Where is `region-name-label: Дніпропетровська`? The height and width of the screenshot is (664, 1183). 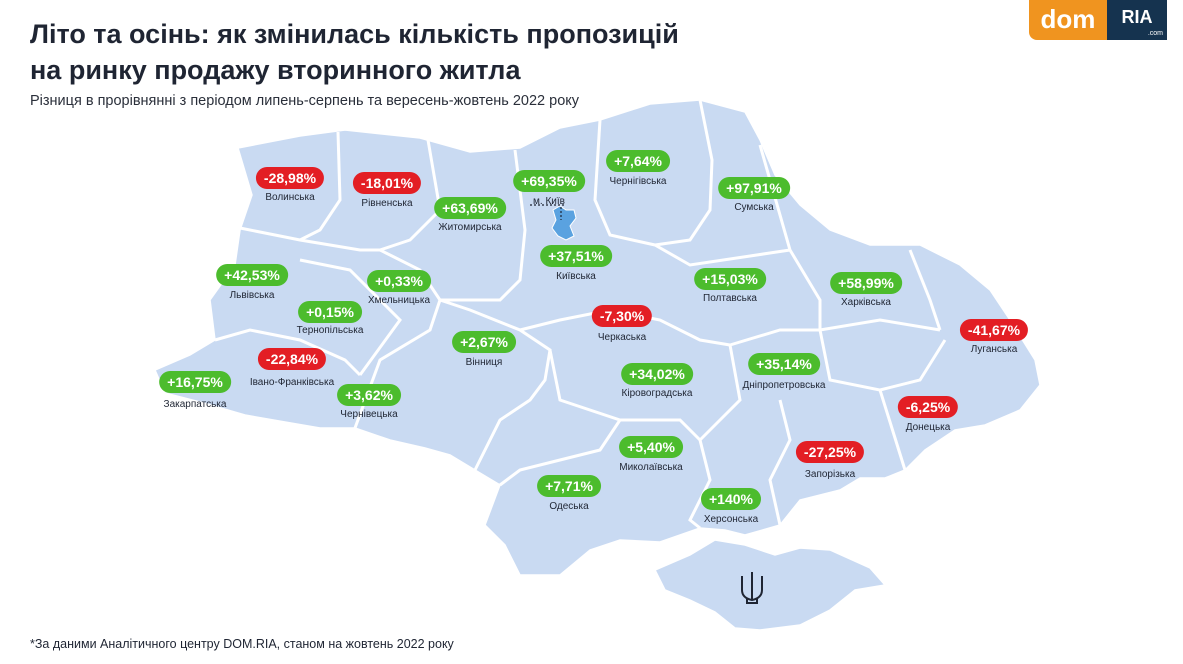
region-name-label: Дніпропетровська is located at coordinates (784, 385).